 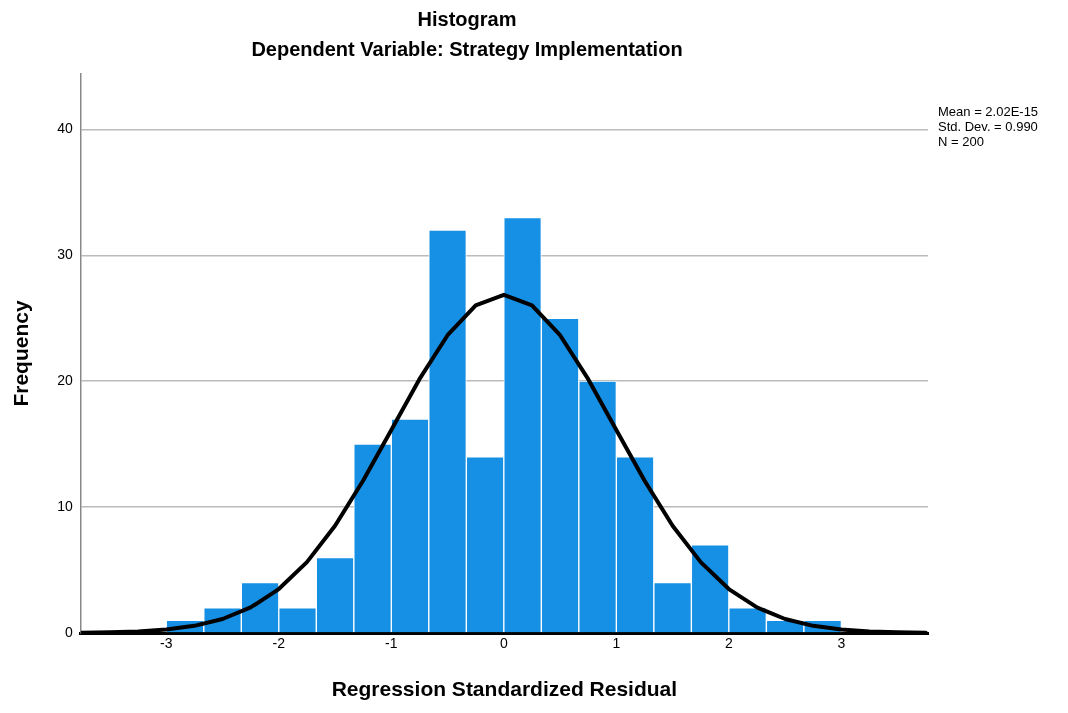 I want to click on x-tick-label: -3, so click(x=166, y=643).